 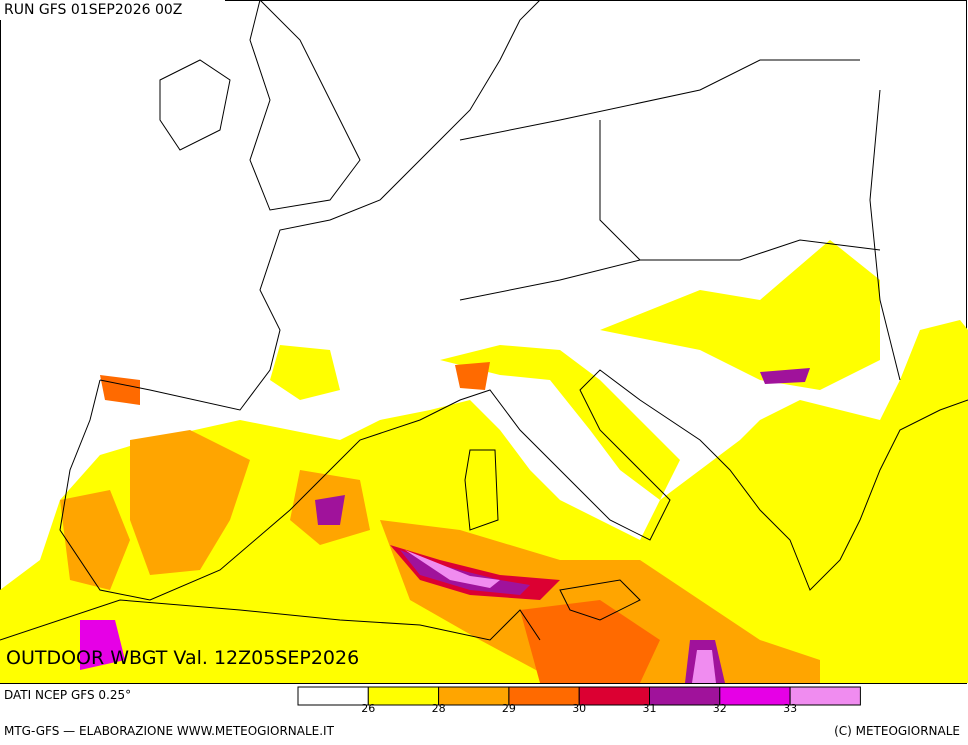 What do you see at coordinates (368, 708) in the screenshot?
I see `legend-tick-label: 26` at bounding box center [368, 708].